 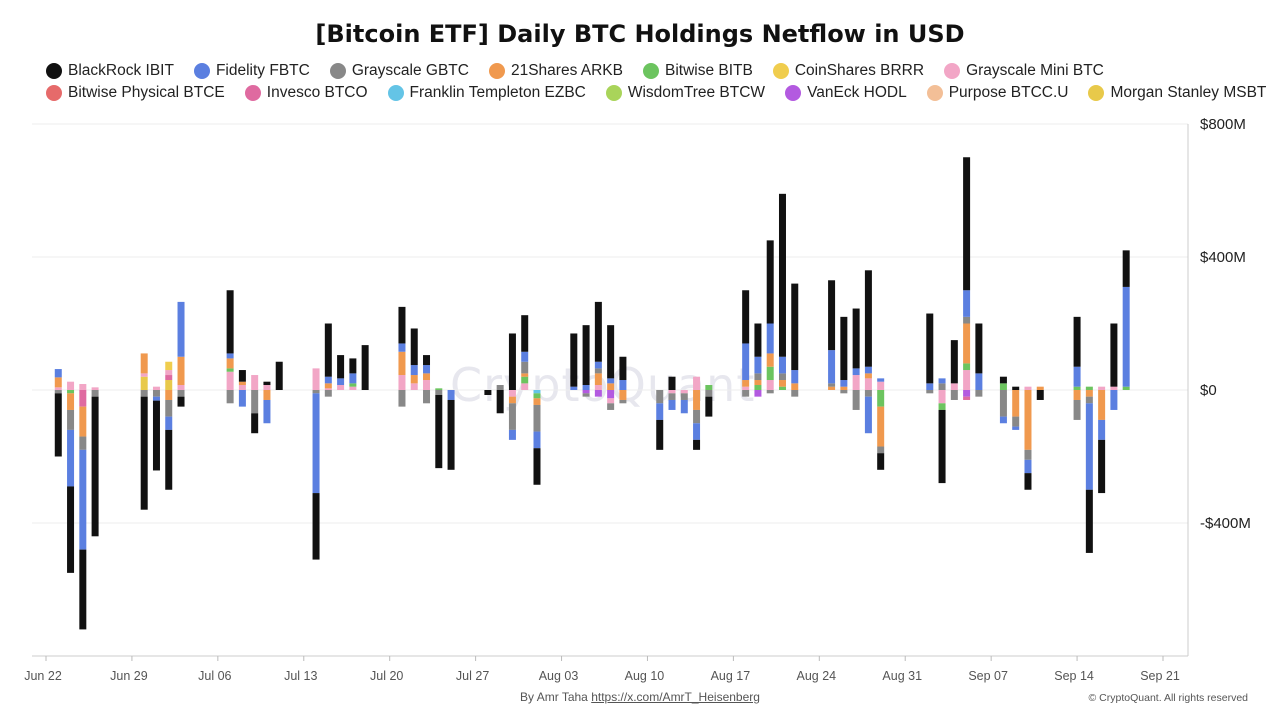 I want to click on legend-item: BlackRock IBIT, so click(x=110, y=71).